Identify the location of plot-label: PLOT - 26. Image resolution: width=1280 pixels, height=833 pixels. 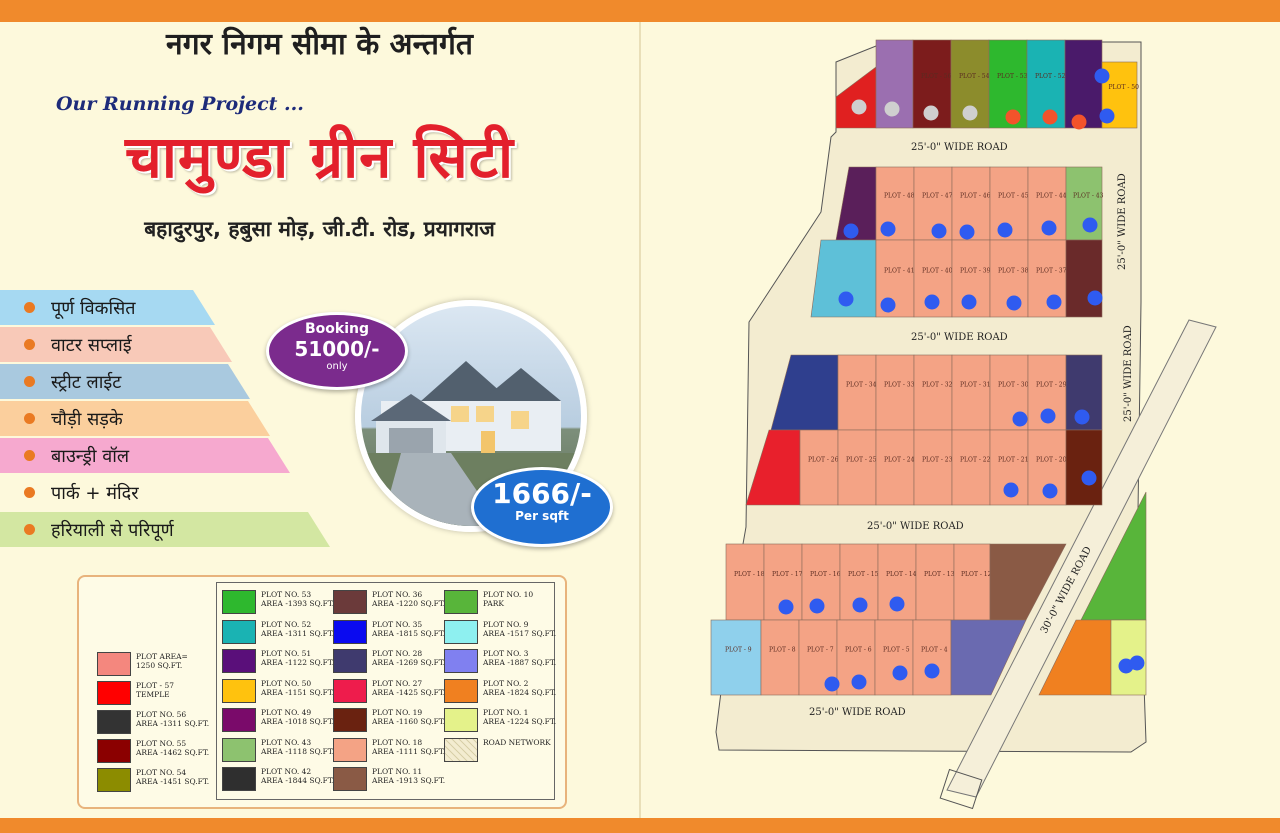
(823, 460).